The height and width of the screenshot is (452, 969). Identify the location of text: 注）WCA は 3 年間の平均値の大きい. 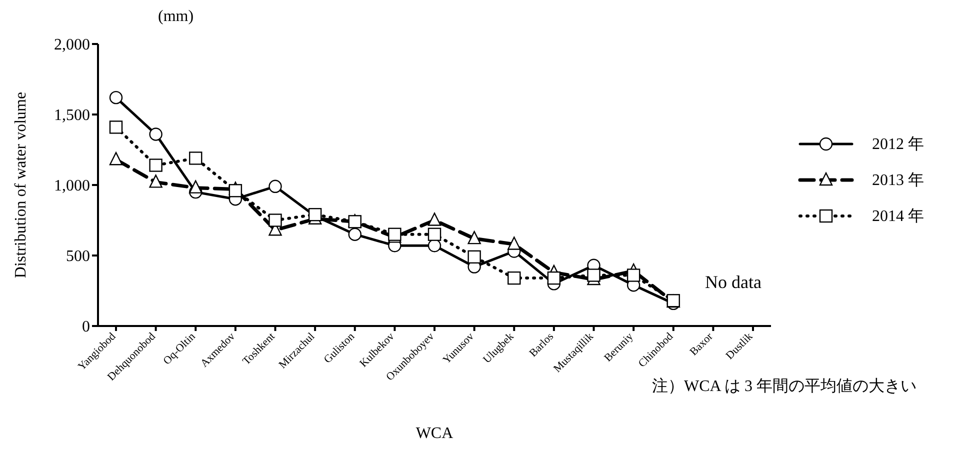
(784, 386).